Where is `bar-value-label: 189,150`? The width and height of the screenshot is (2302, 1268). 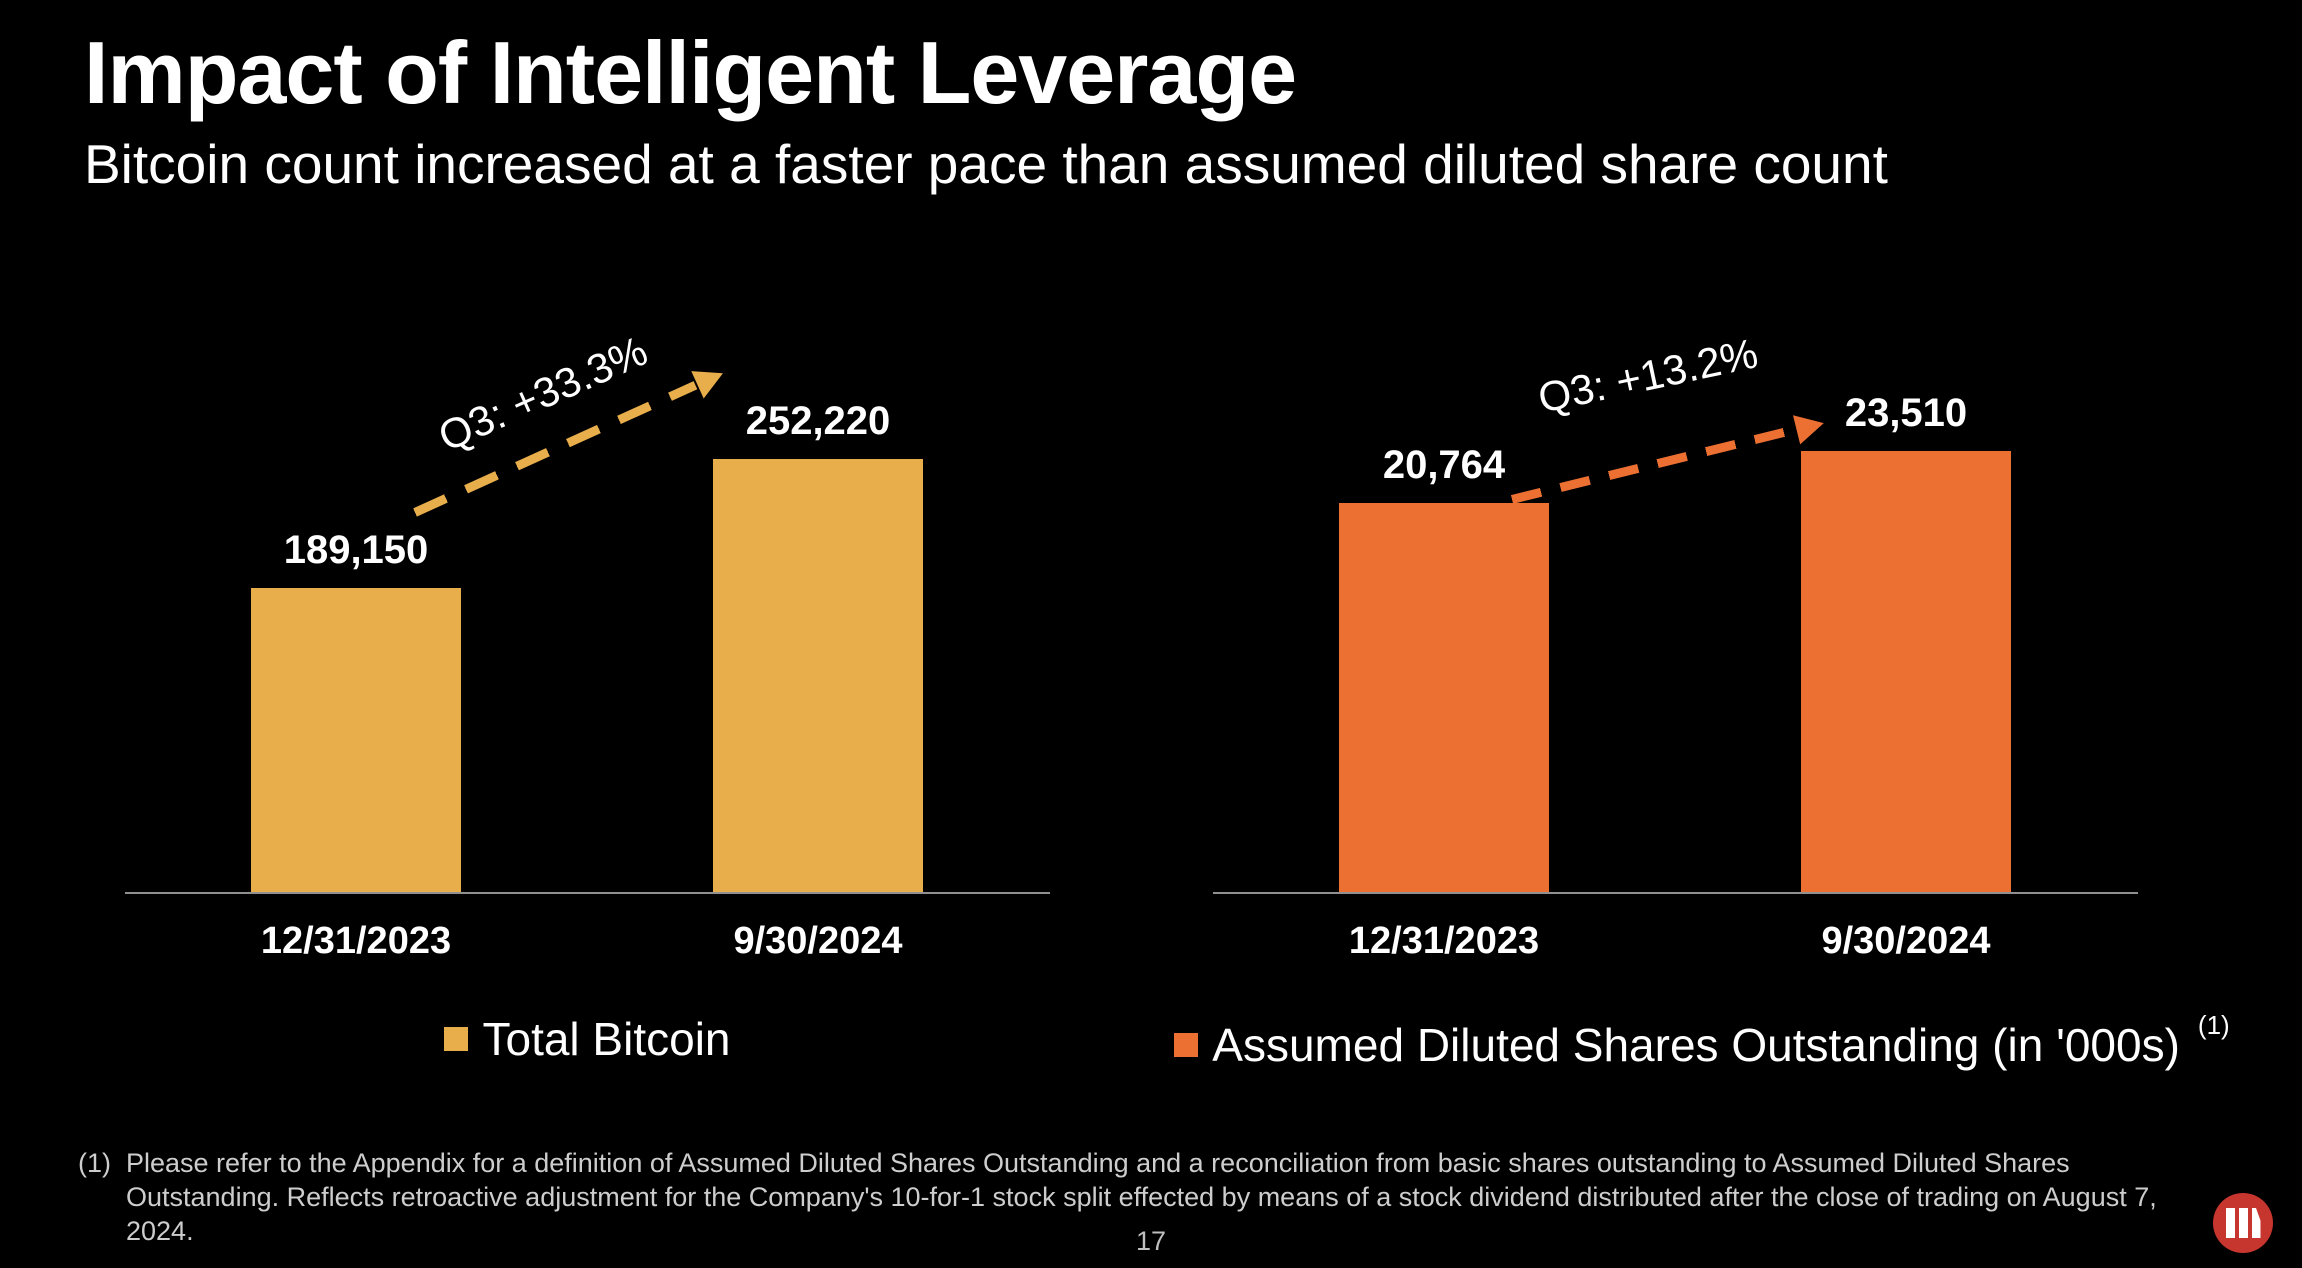
bar-value-label: 189,150 is located at coordinates (356, 550).